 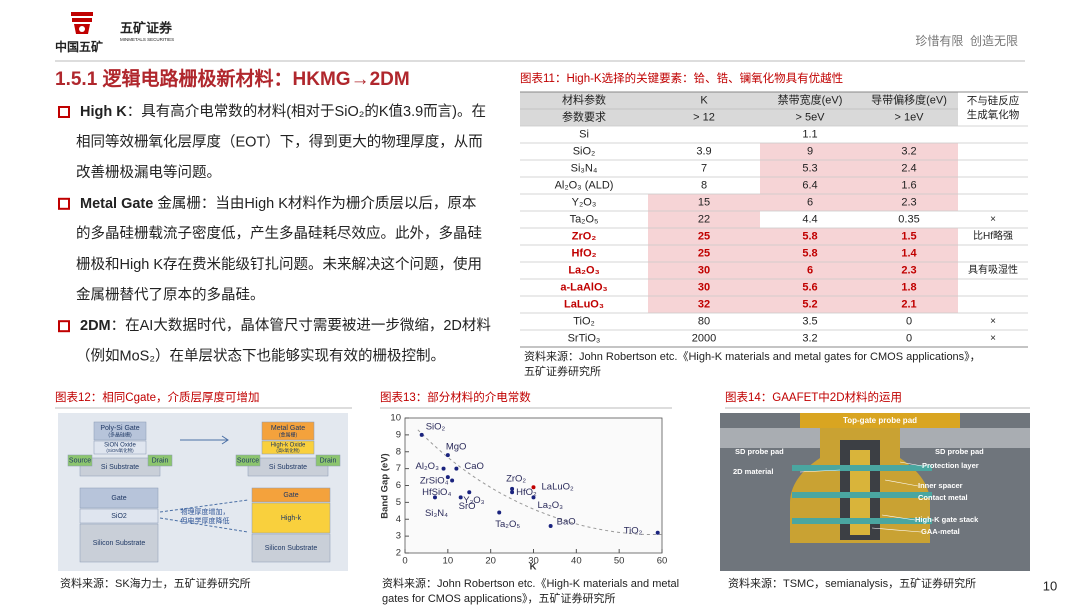 I want to click on table-cell: 2.4, so click(x=908, y=168).